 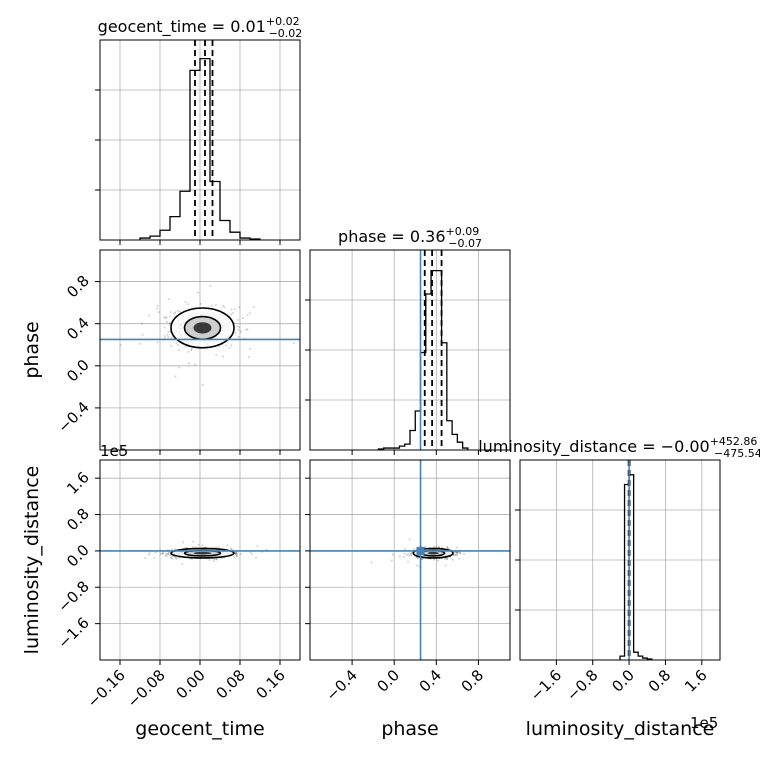 I want to click on x-tick-label: 0.4, so click(x=431, y=681).